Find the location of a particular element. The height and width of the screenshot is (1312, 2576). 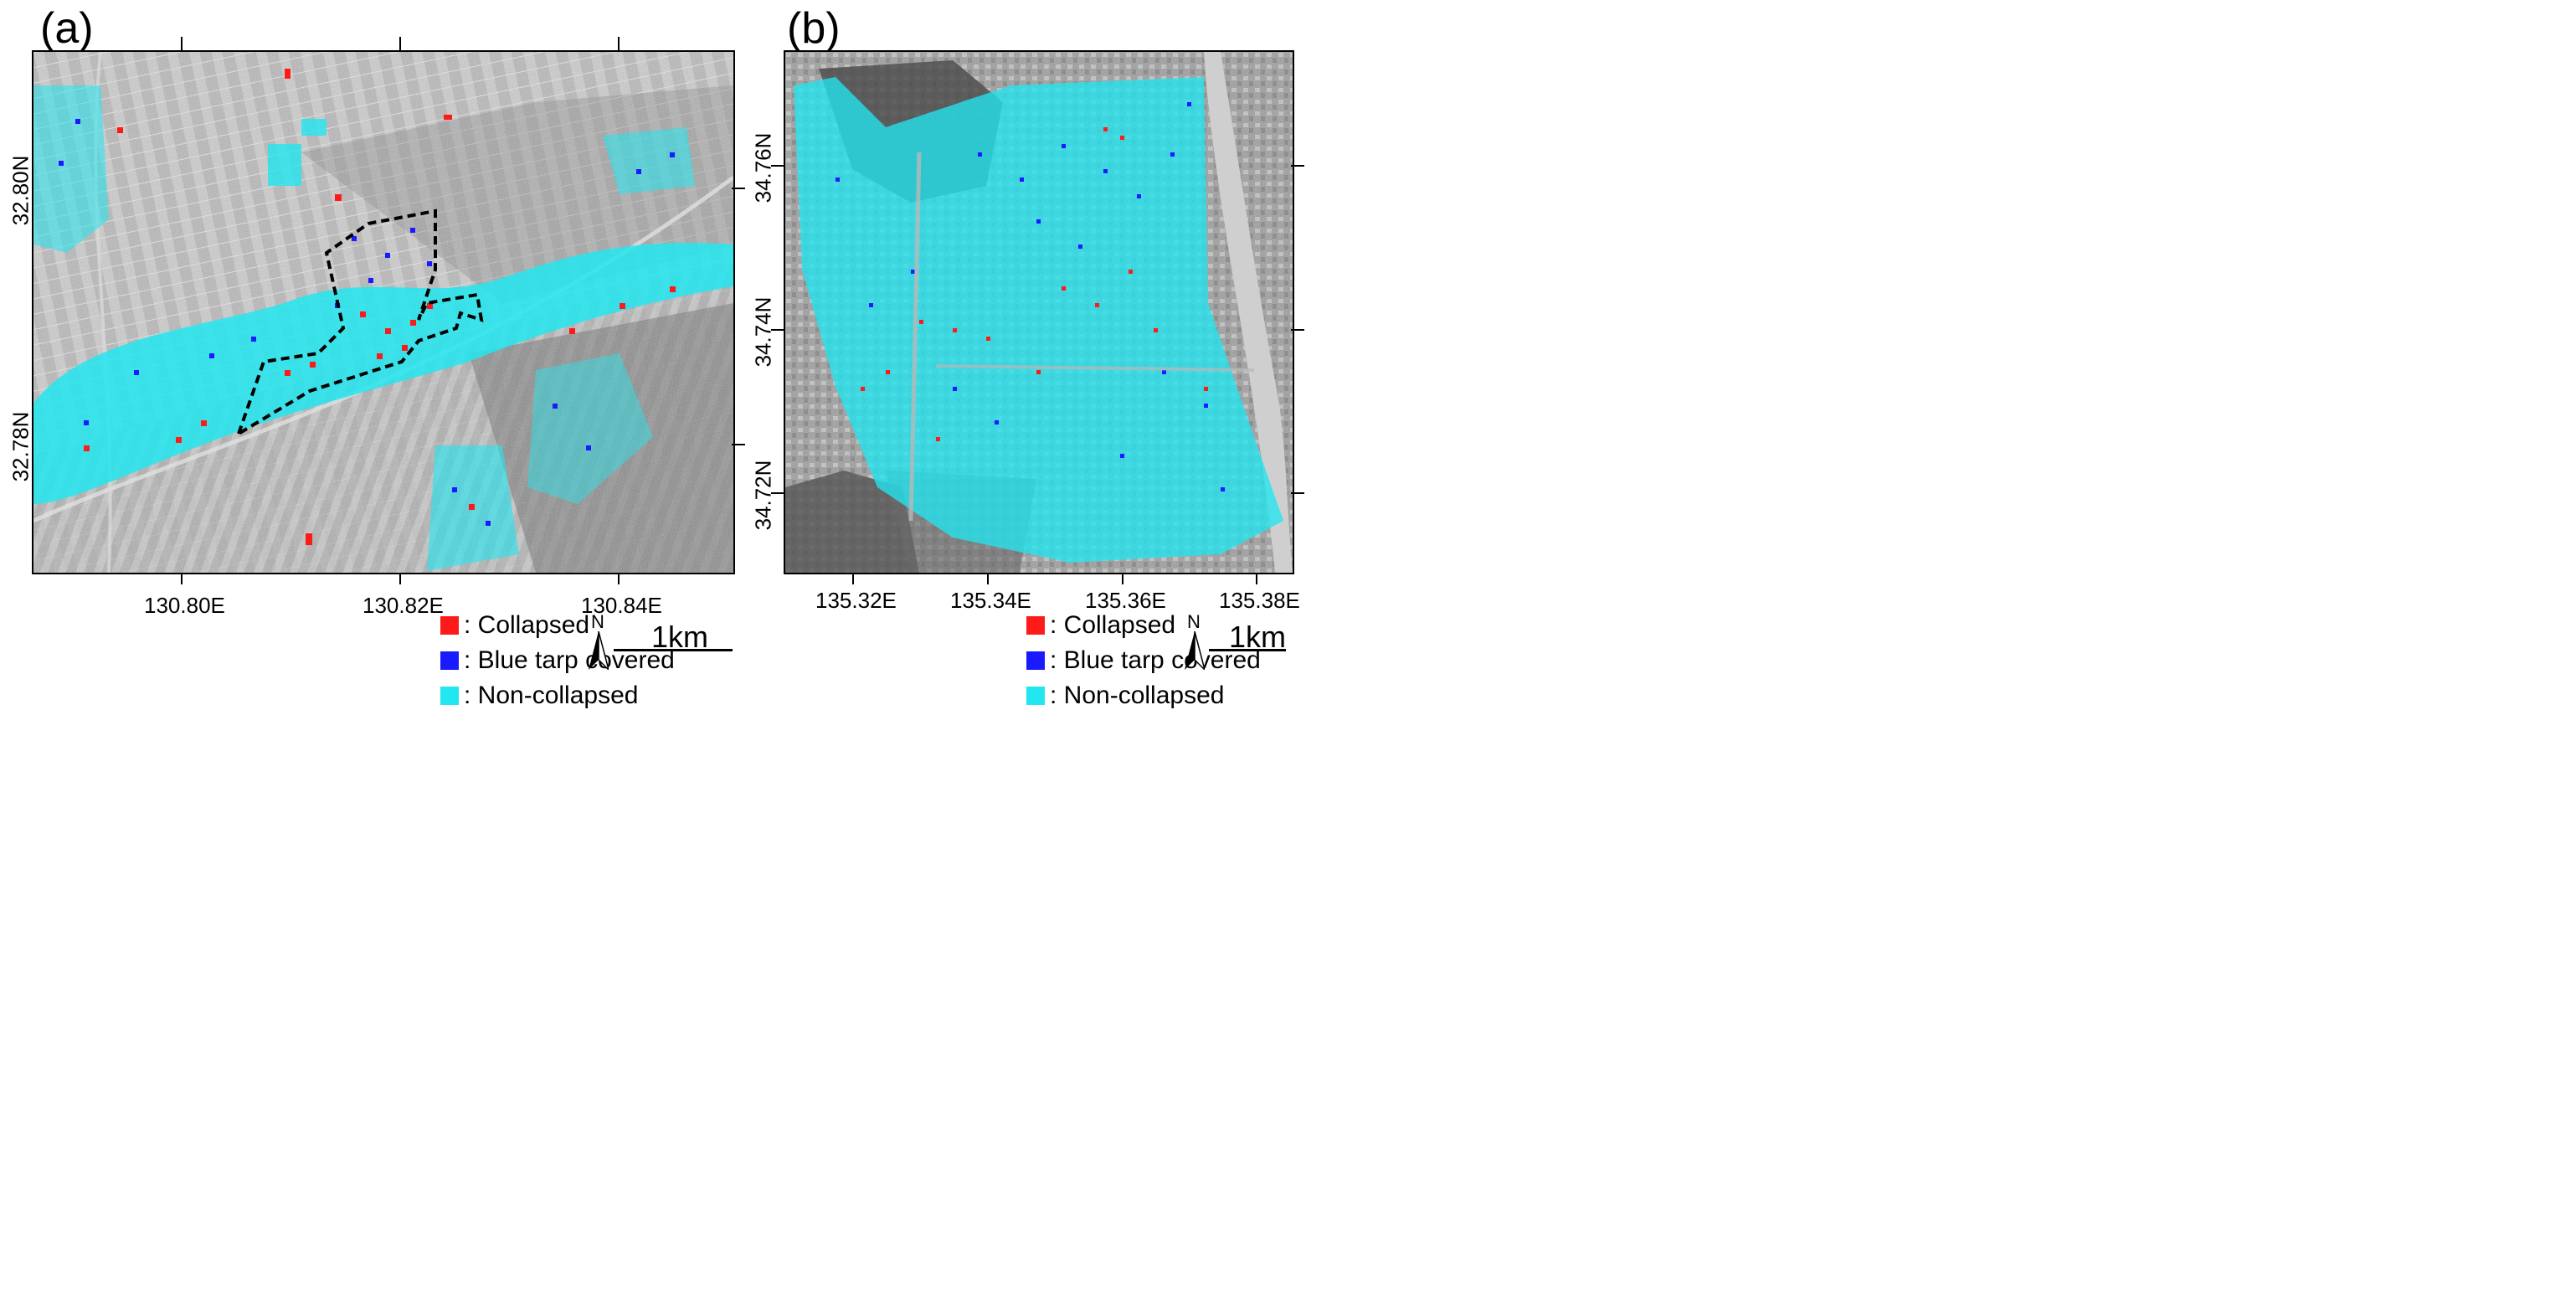

panel-a-map is located at coordinates (384, 312).